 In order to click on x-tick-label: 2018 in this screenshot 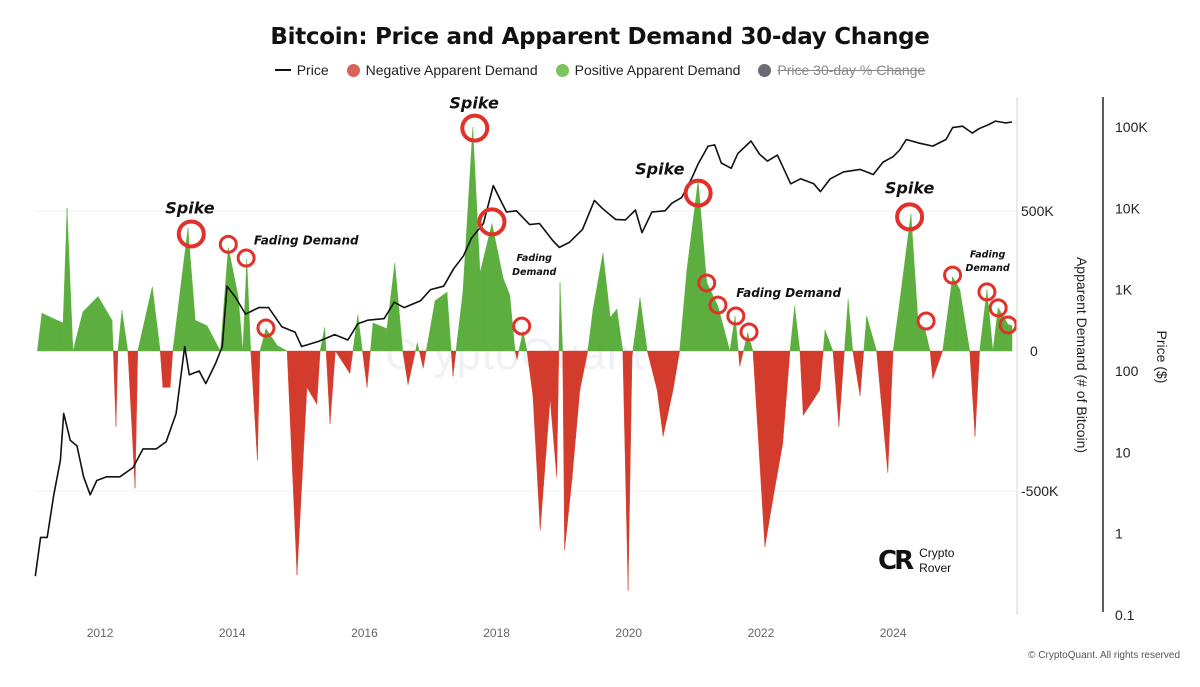, I will do `click(496, 633)`.